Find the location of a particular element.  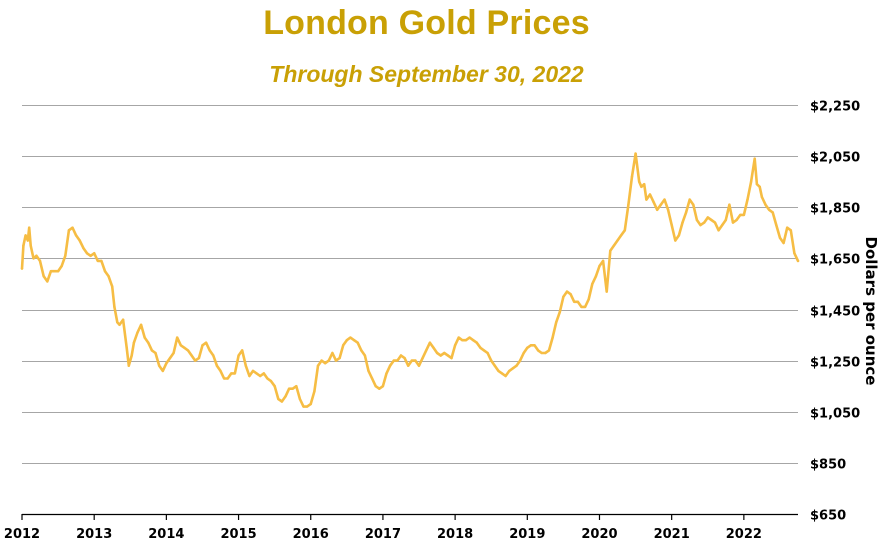

x-tick-label: 2015 is located at coordinates (238, 534).